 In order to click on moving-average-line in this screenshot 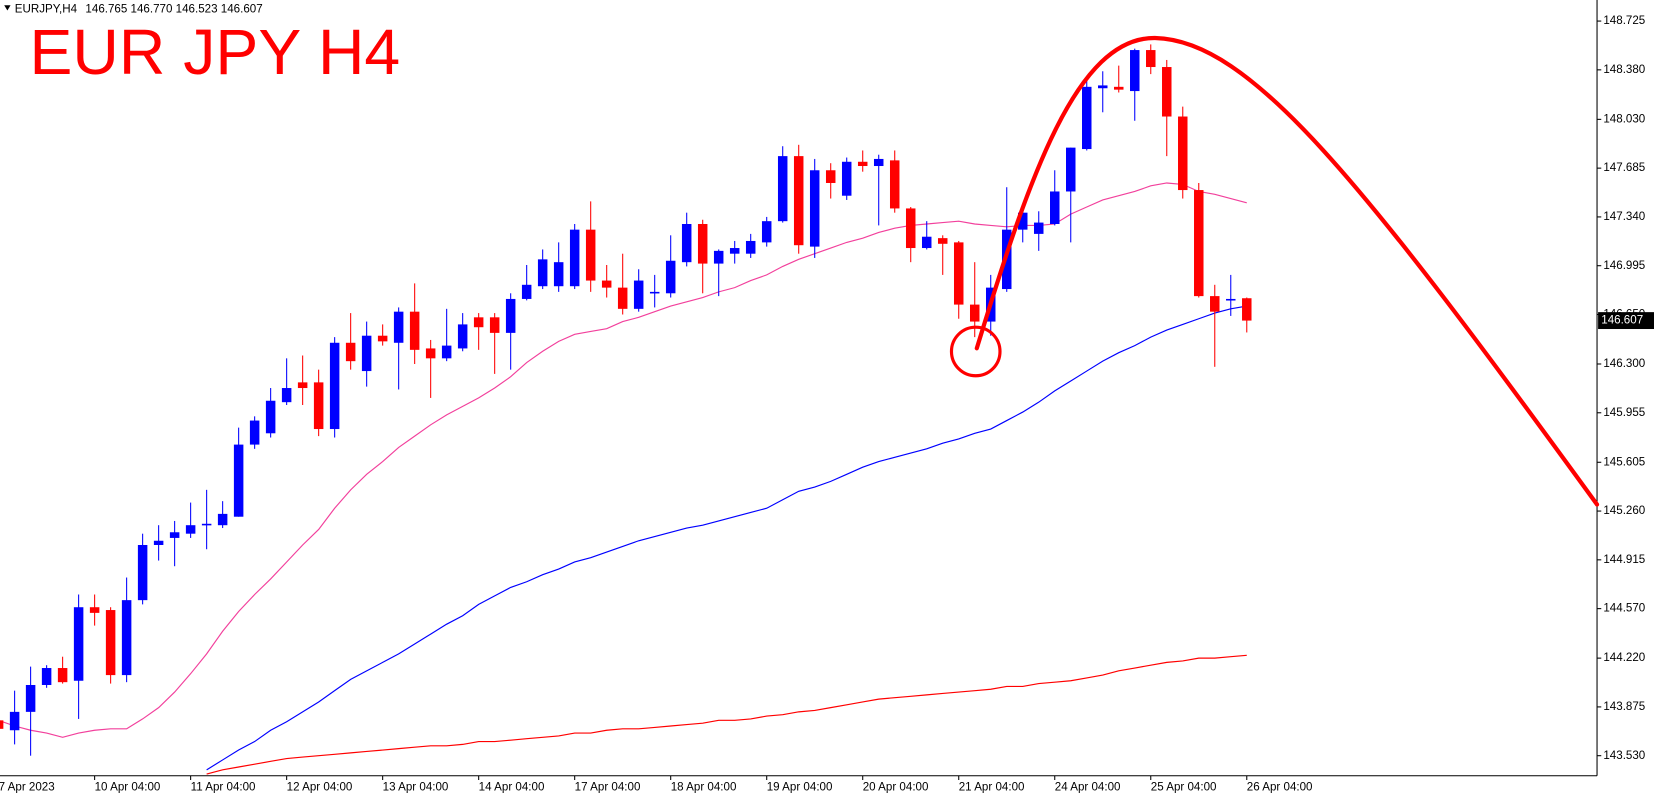, I will do `click(726, 714)`.